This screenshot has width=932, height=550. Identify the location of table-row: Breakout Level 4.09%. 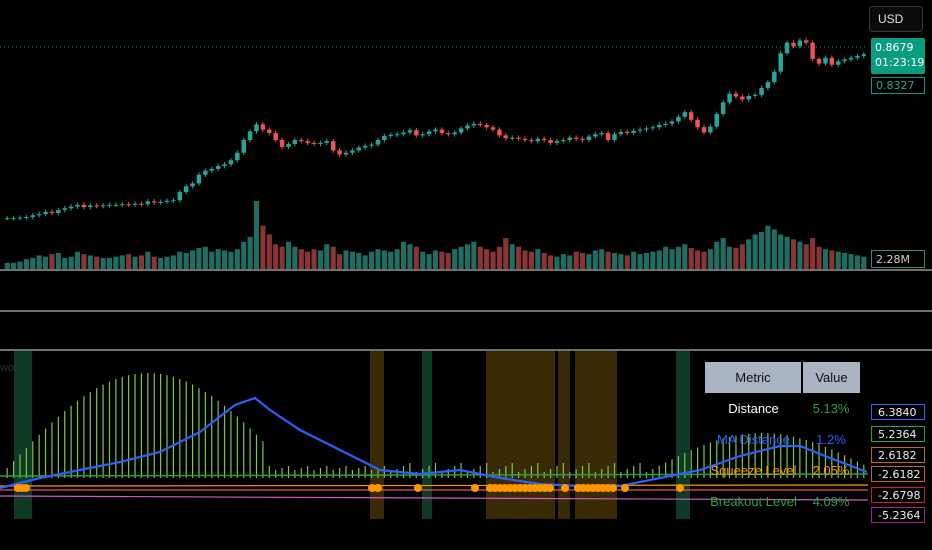
(782, 501).